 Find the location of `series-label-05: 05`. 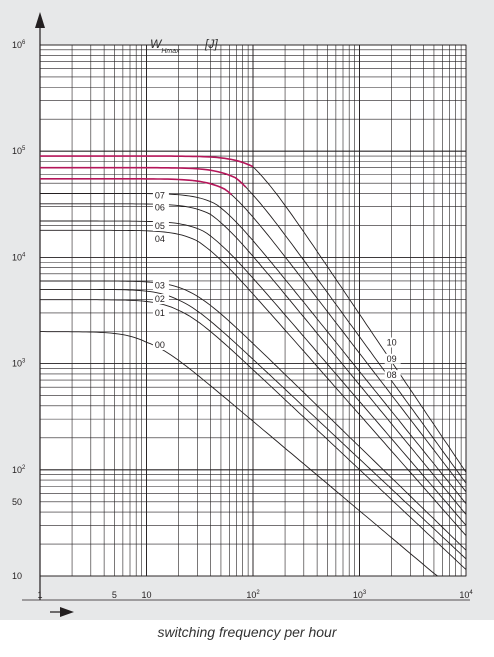

series-label-05: 05 is located at coordinates (160, 226).